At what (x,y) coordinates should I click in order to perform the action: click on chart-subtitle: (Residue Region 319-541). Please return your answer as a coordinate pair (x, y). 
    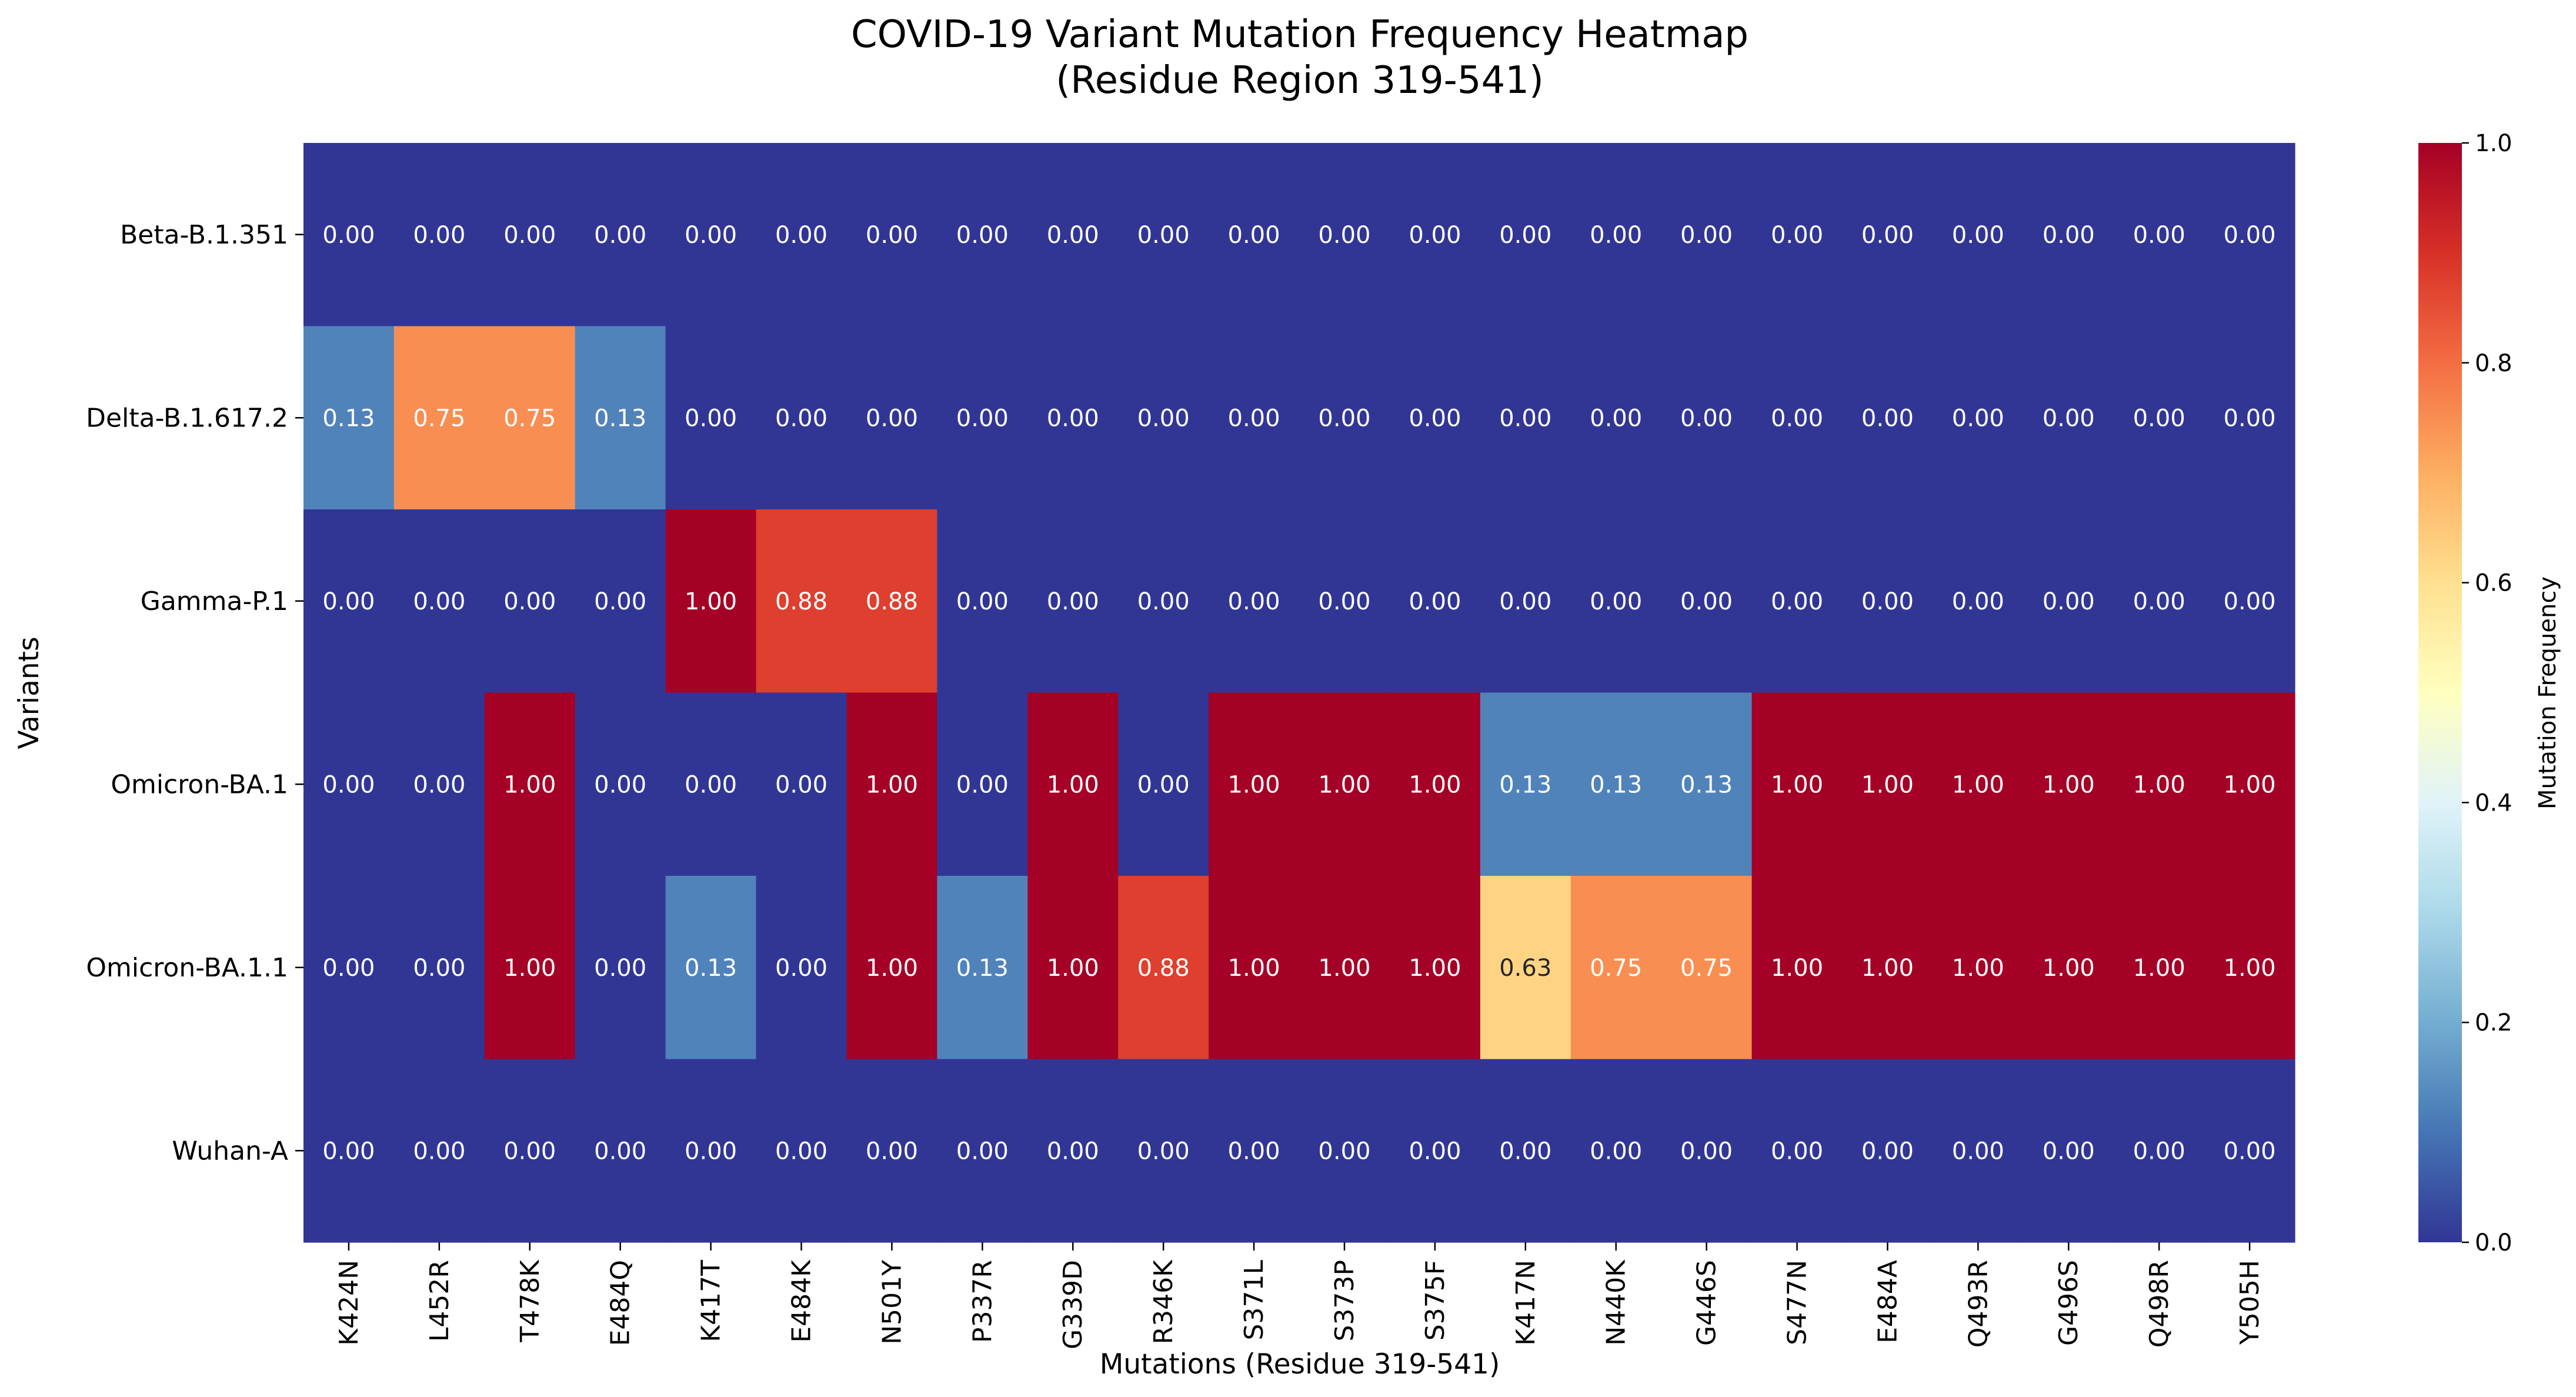
    Looking at the image, I should click on (1300, 80).